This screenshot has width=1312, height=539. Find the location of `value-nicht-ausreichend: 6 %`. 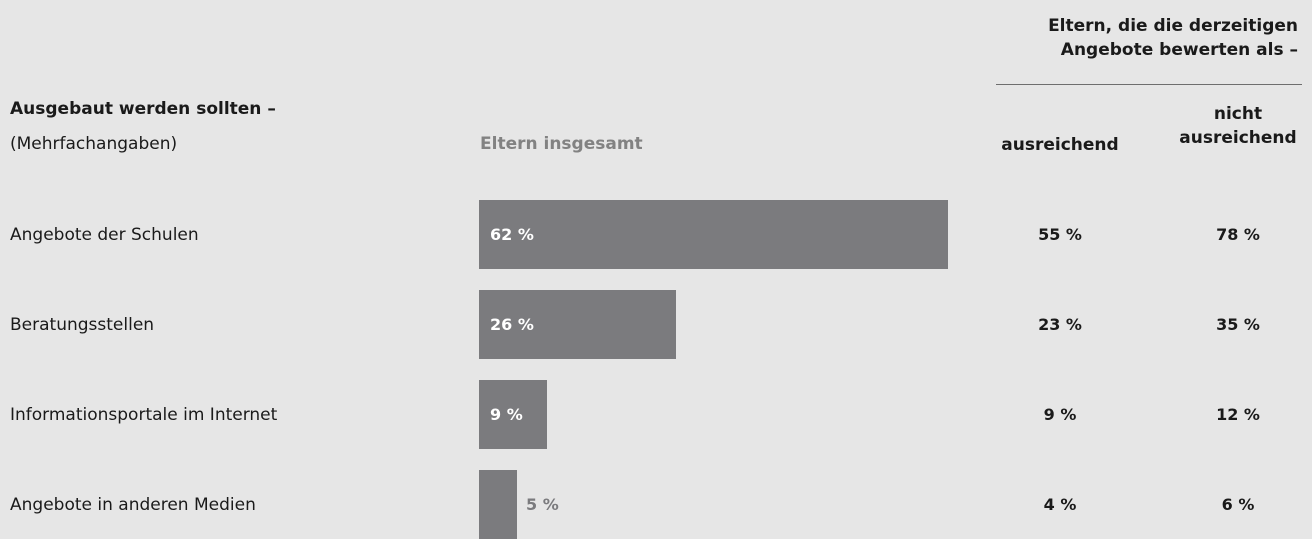

value-nicht-ausreichend: 6 % is located at coordinates (1238, 504).